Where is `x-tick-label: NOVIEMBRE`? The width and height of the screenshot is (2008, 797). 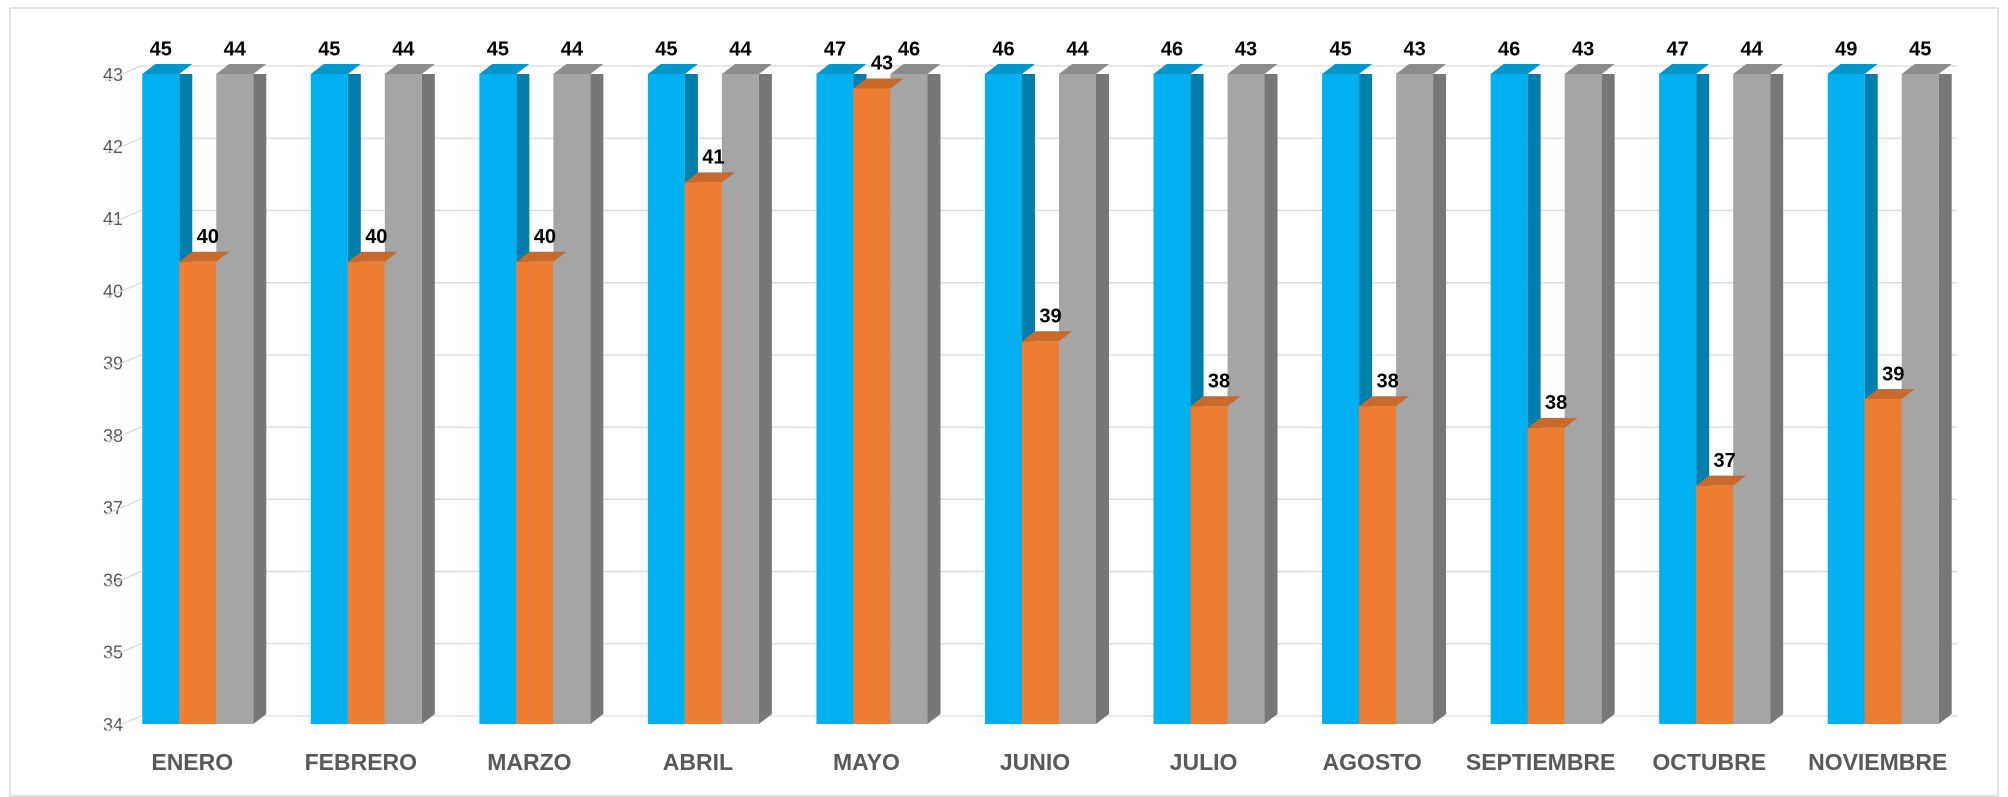
x-tick-label: NOVIEMBRE is located at coordinates (1877, 762).